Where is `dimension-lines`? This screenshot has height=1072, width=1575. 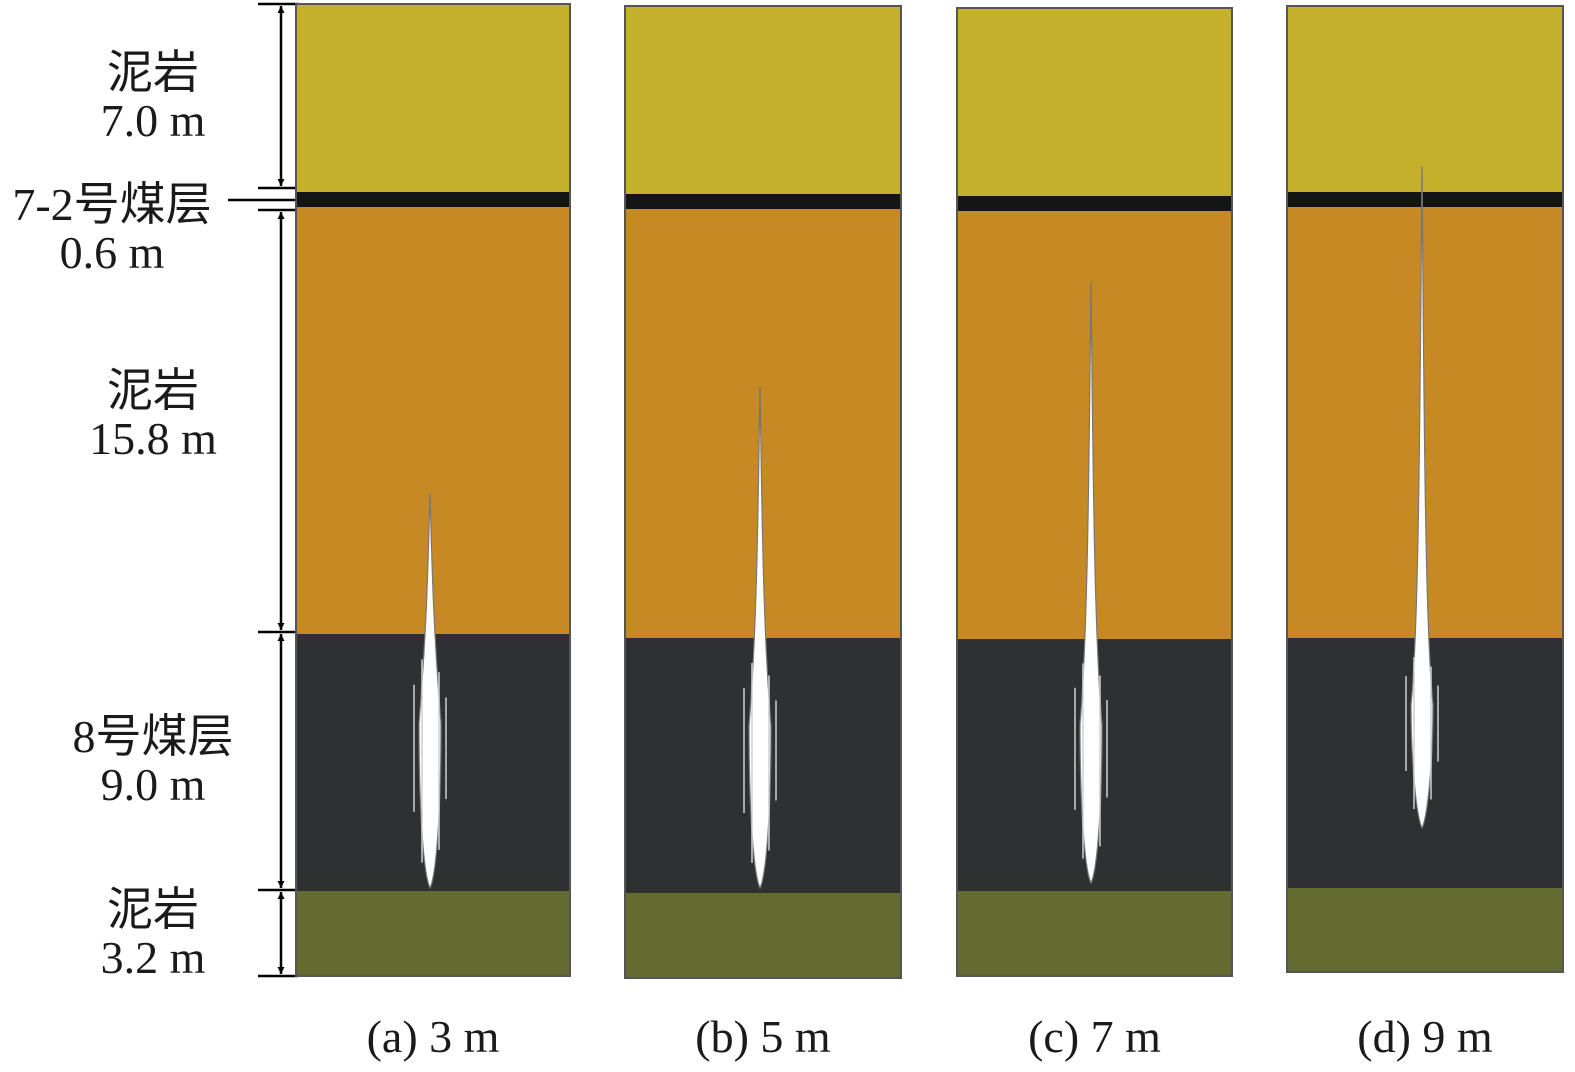 dimension-lines is located at coordinates (263, 490).